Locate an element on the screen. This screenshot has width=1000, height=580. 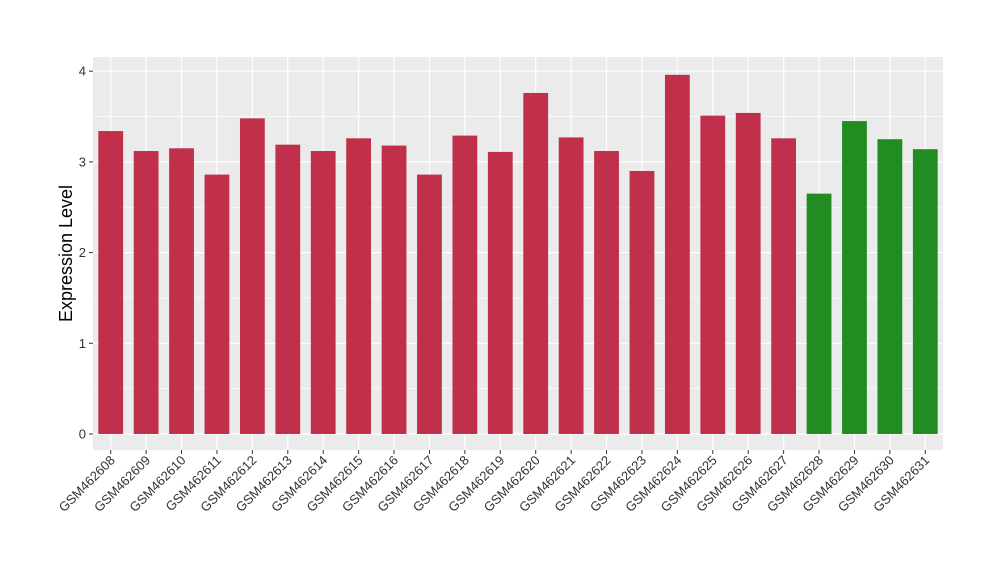
bar-GSM462618 is located at coordinates (465, 285).